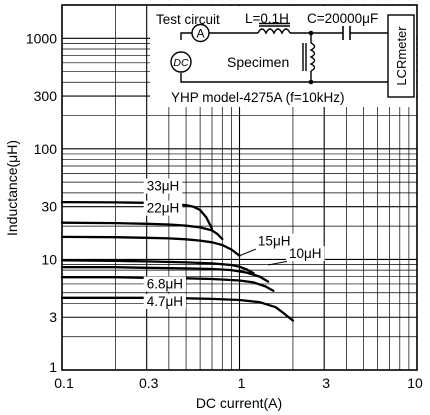  Describe the element at coordinates (49, 207) in the screenshot. I see `y-tick-label: 30` at that location.